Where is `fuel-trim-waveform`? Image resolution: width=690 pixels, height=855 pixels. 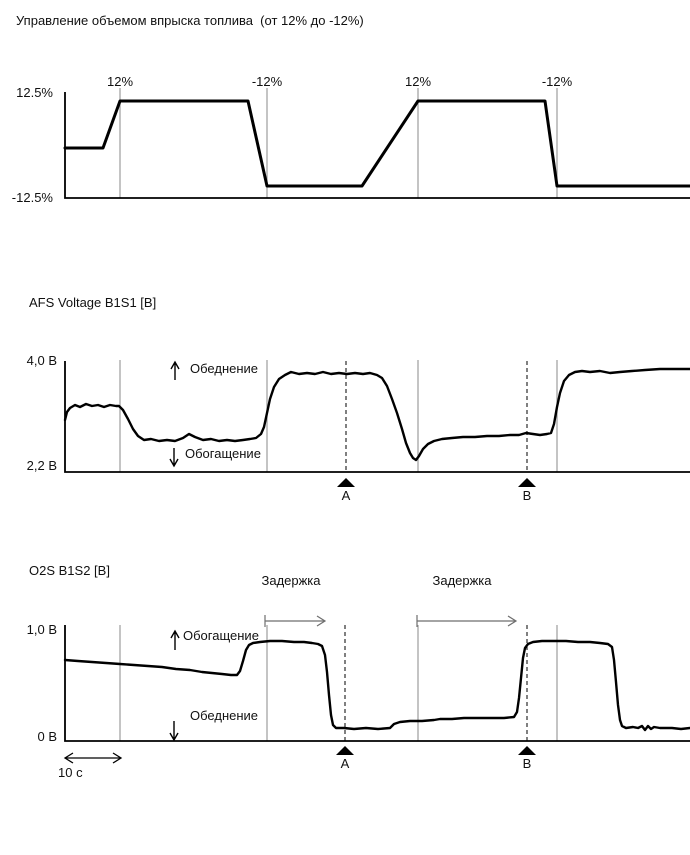 fuel-trim-waveform is located at coordinates (376, 143).